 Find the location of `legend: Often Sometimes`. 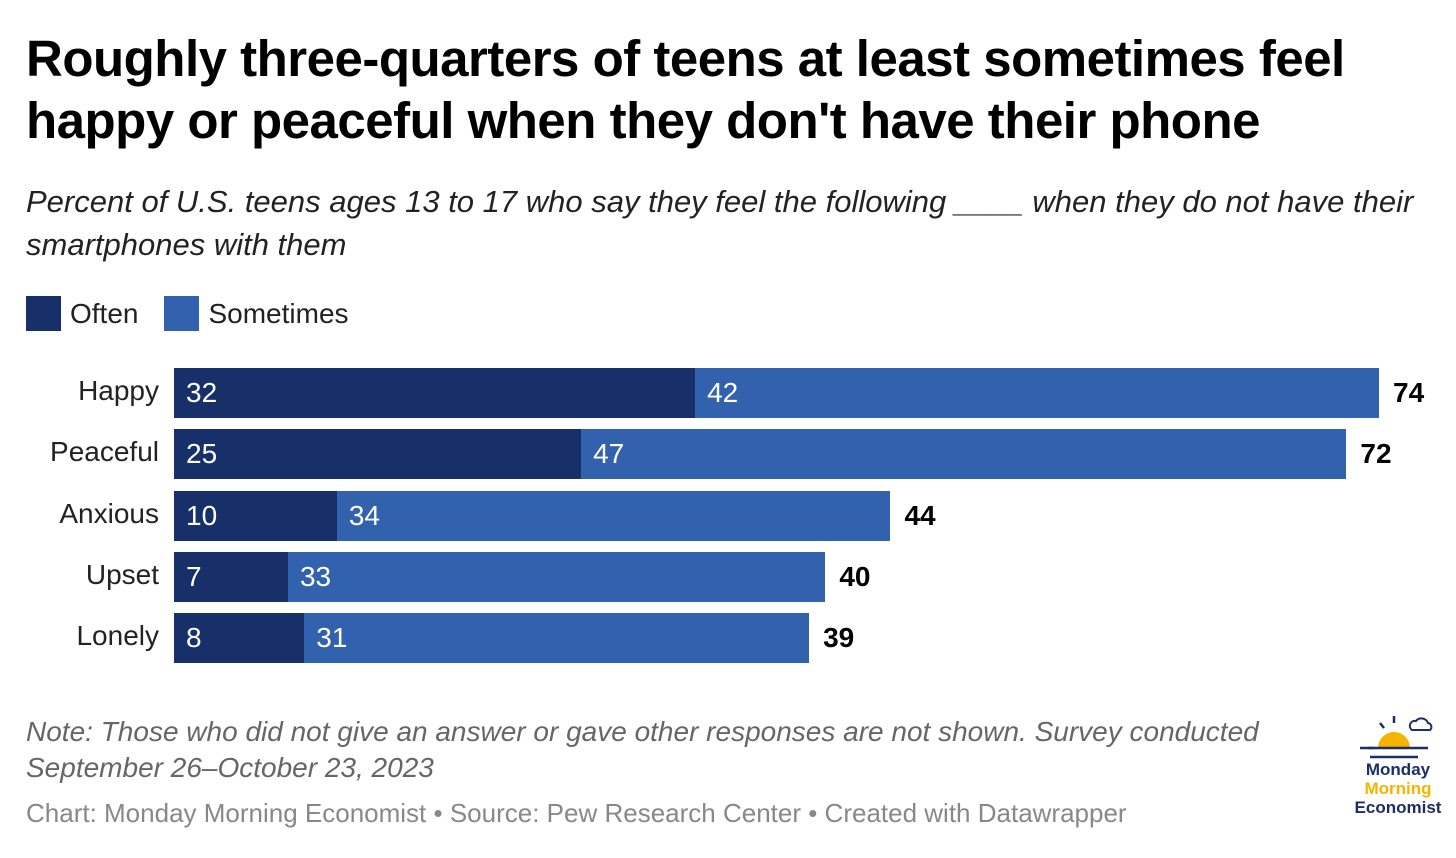

legend: Often Sometimes is located at coordinates (276, 313).